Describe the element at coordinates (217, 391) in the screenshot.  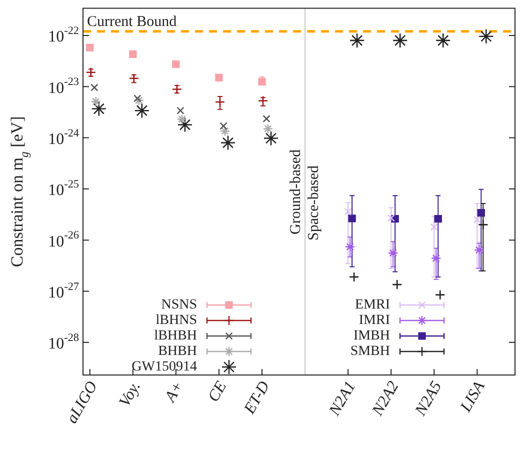
I see `x-tick-label: CE` at that location.